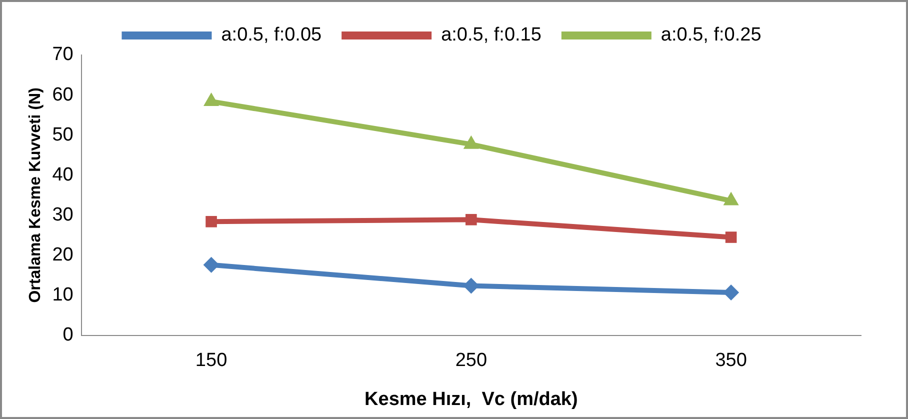 This screenshot has height=419, width=908. Describe the element at coordinates (63, 135) in the screenshot. I see `y-tick-label: 50` at that location.